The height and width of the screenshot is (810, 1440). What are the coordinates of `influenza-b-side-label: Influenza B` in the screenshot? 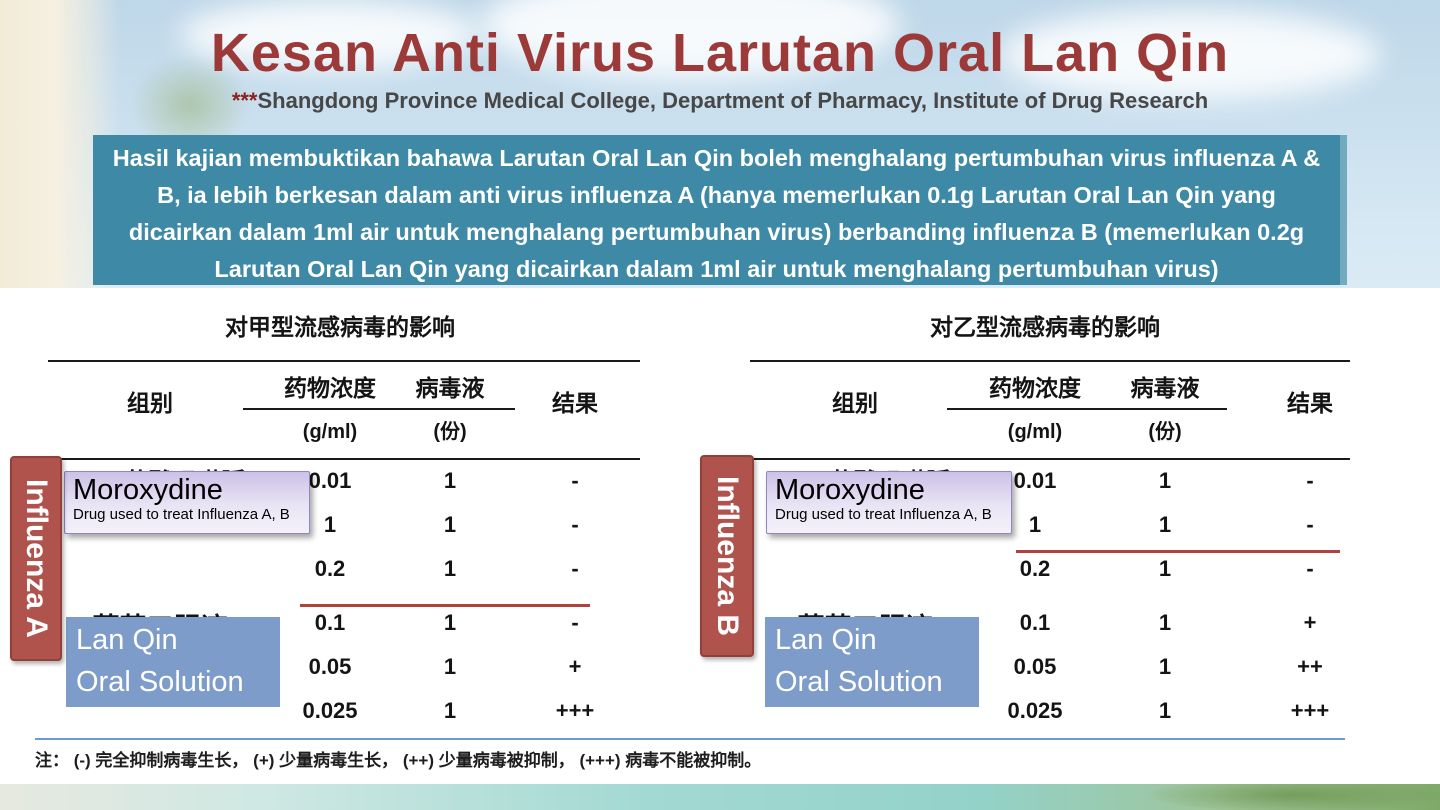 It's located at (727, 556).